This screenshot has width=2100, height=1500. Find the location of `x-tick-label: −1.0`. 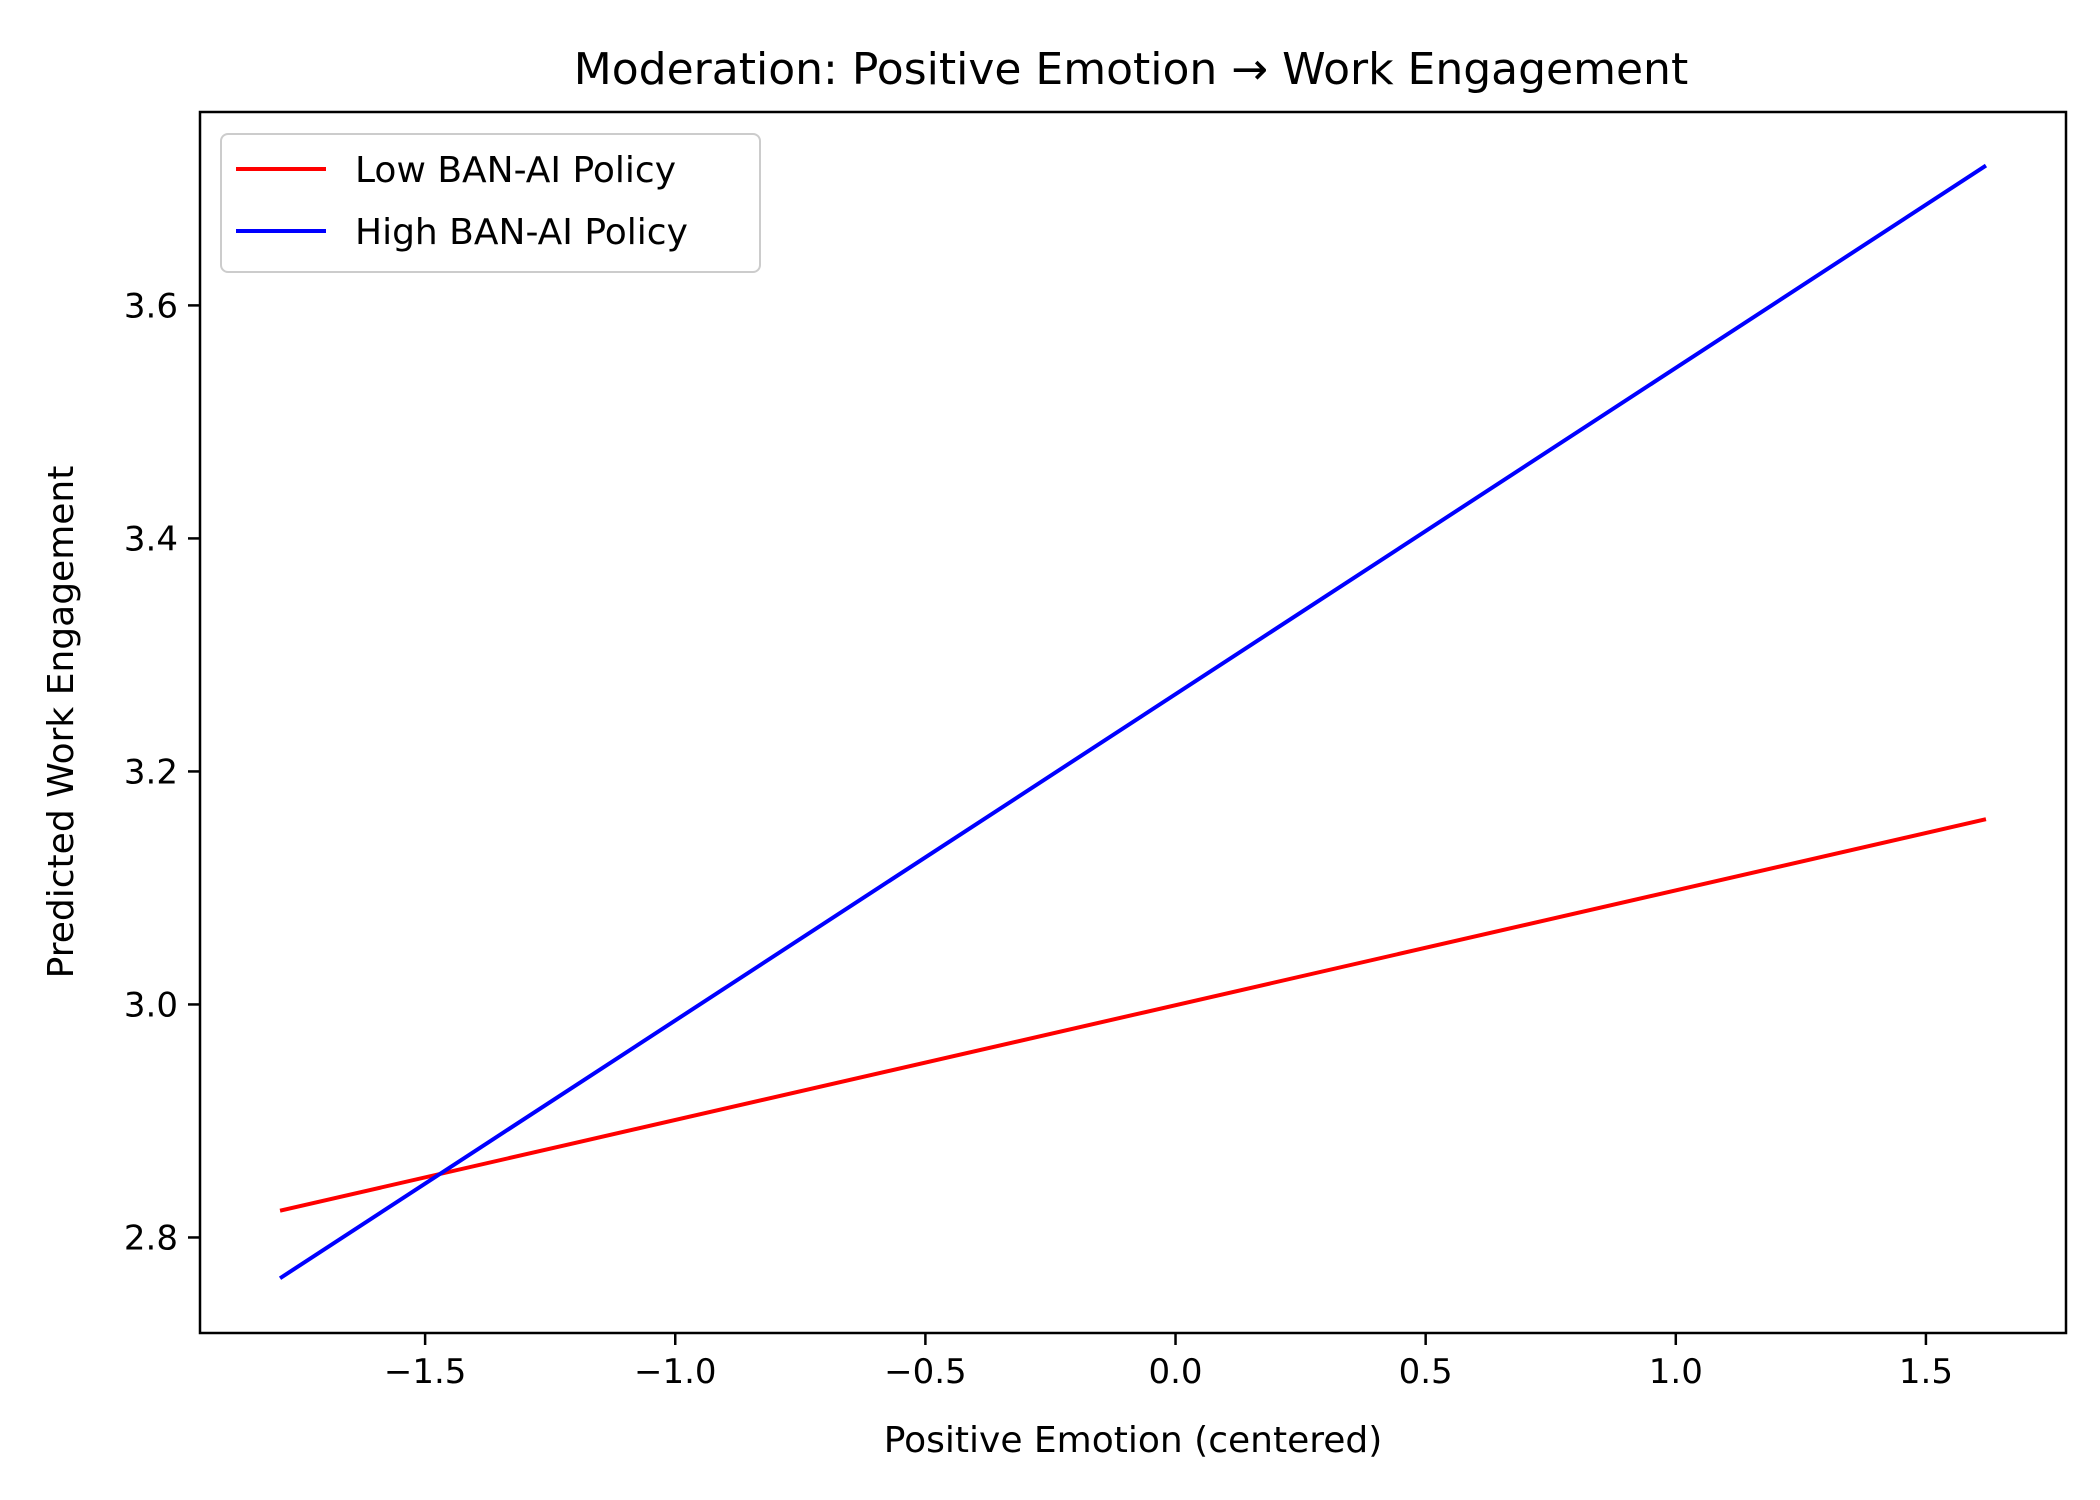

x-tick-label: −1.0 is located at coordinates (675, 1372).